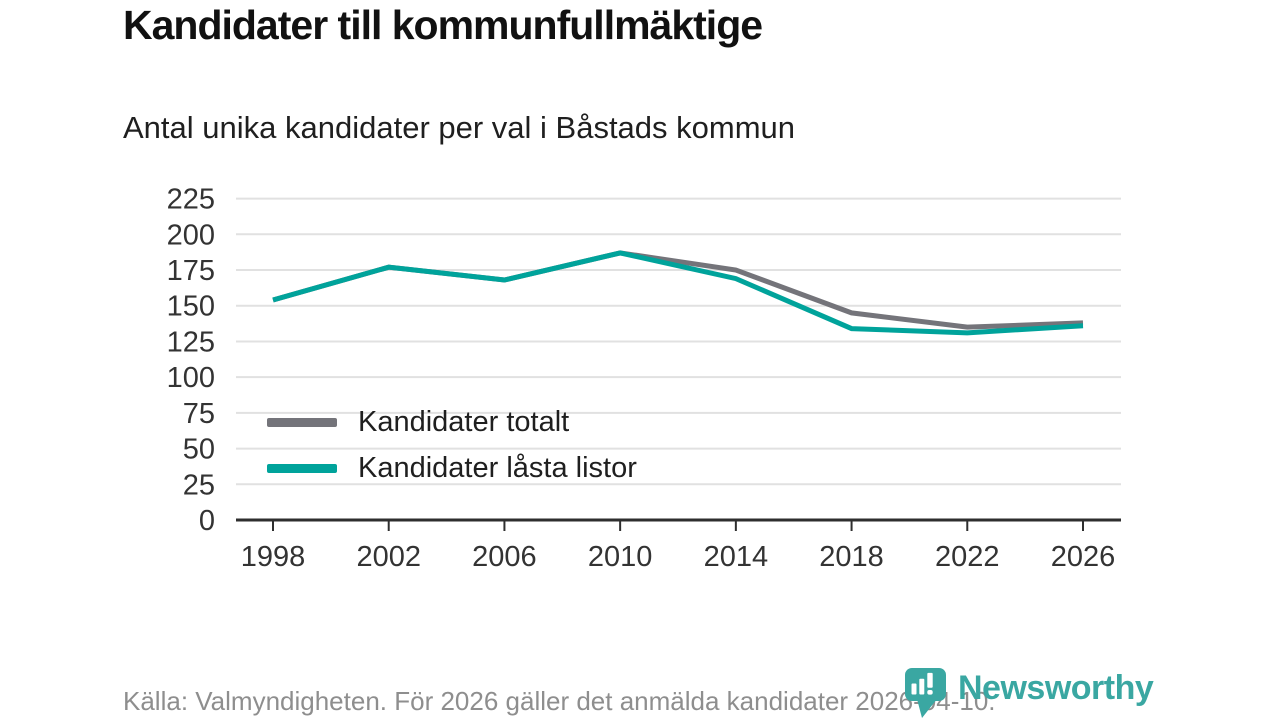 The image size is (1280, 720). I want to click on x-tick-label: 2002, so click(388, 557).